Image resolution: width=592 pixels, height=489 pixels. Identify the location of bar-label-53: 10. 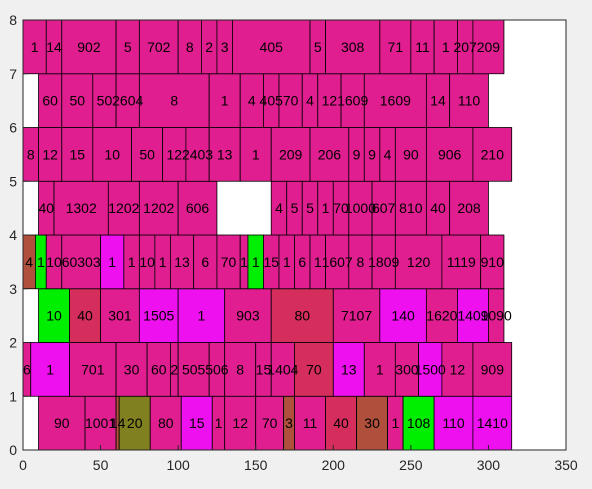
(147, 262).